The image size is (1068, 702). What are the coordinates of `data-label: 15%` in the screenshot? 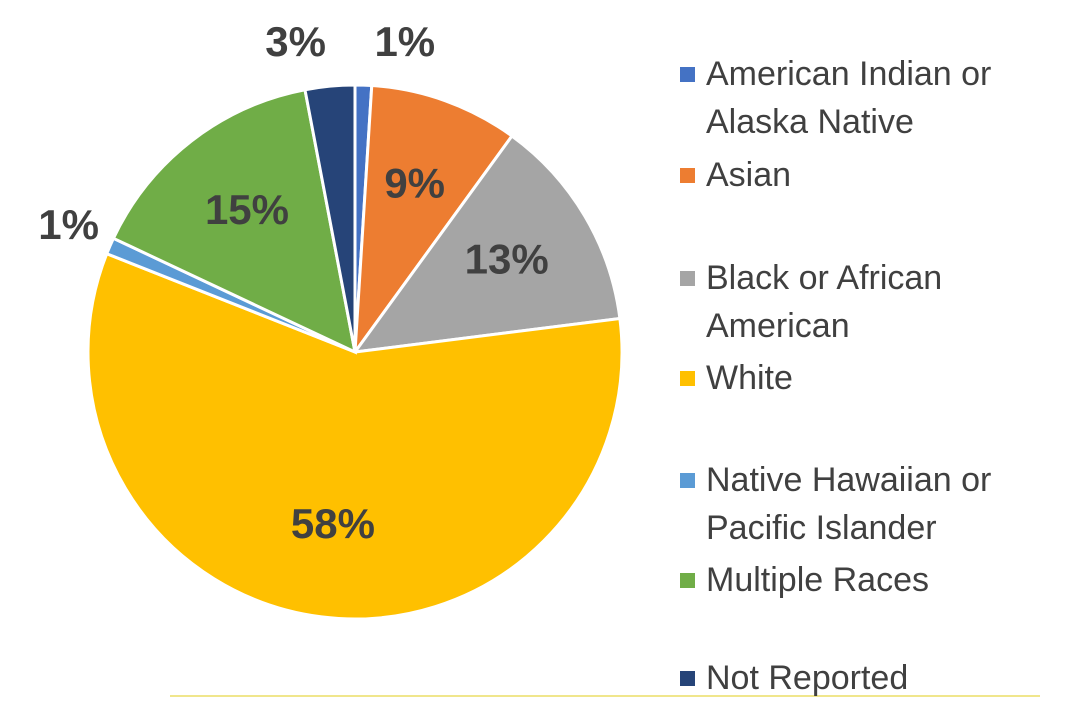 It's located at (247, 209).